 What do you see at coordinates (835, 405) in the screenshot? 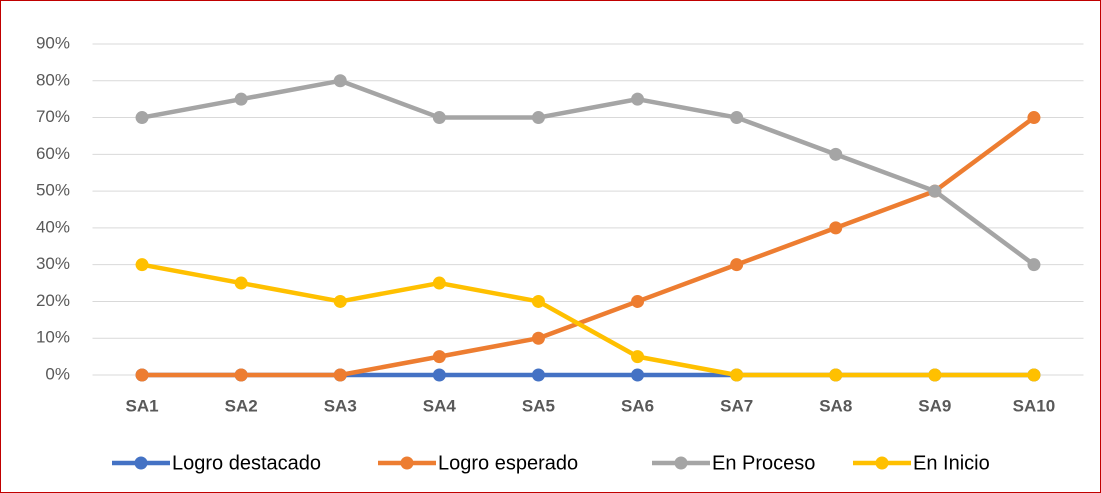
I see `x-tick-label: SA8` at bounding box center [835, 405].